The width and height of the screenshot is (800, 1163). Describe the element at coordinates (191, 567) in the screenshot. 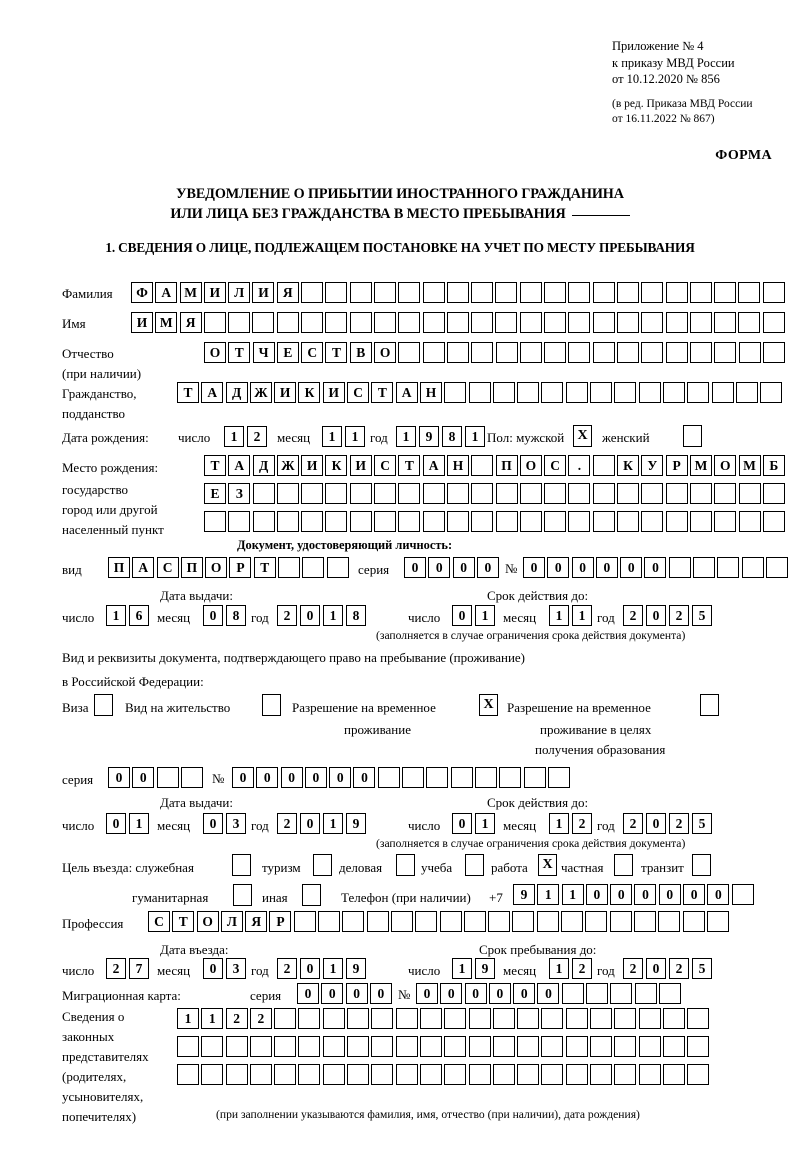

I see `char-cell: П` at that location.